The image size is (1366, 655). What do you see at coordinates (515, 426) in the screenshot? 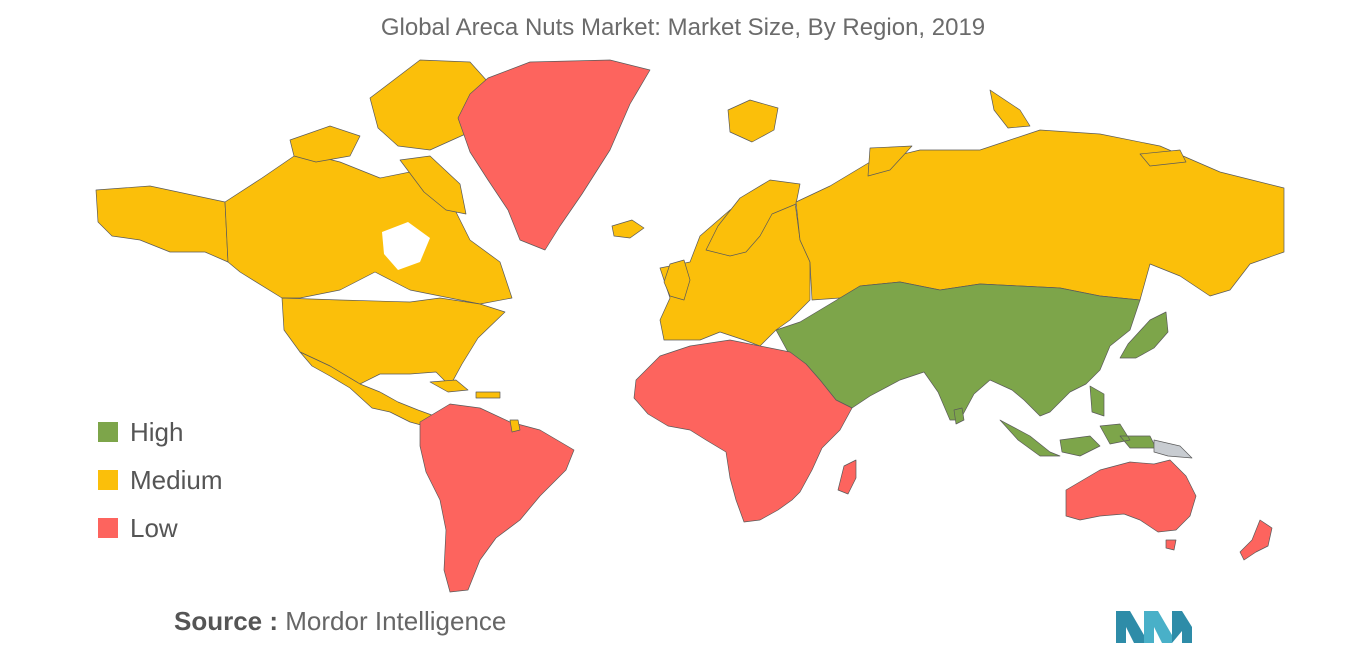
I see `region-french-guiana` at bounding box center [515, 426].